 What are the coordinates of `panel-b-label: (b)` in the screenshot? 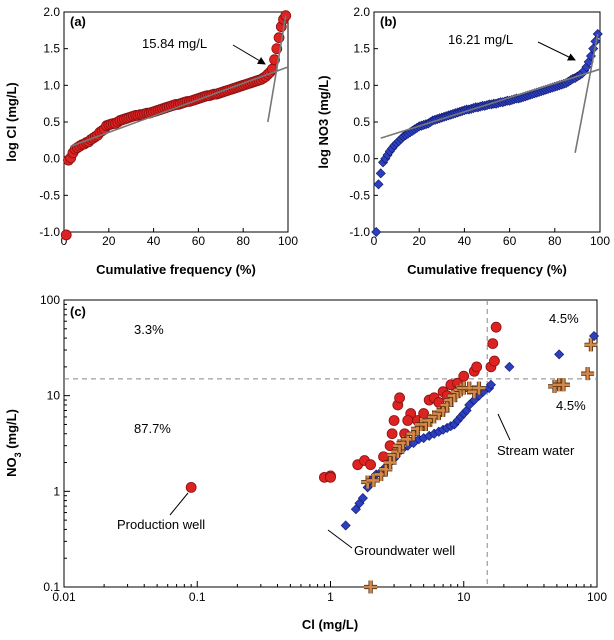 It's located at (388, 21).